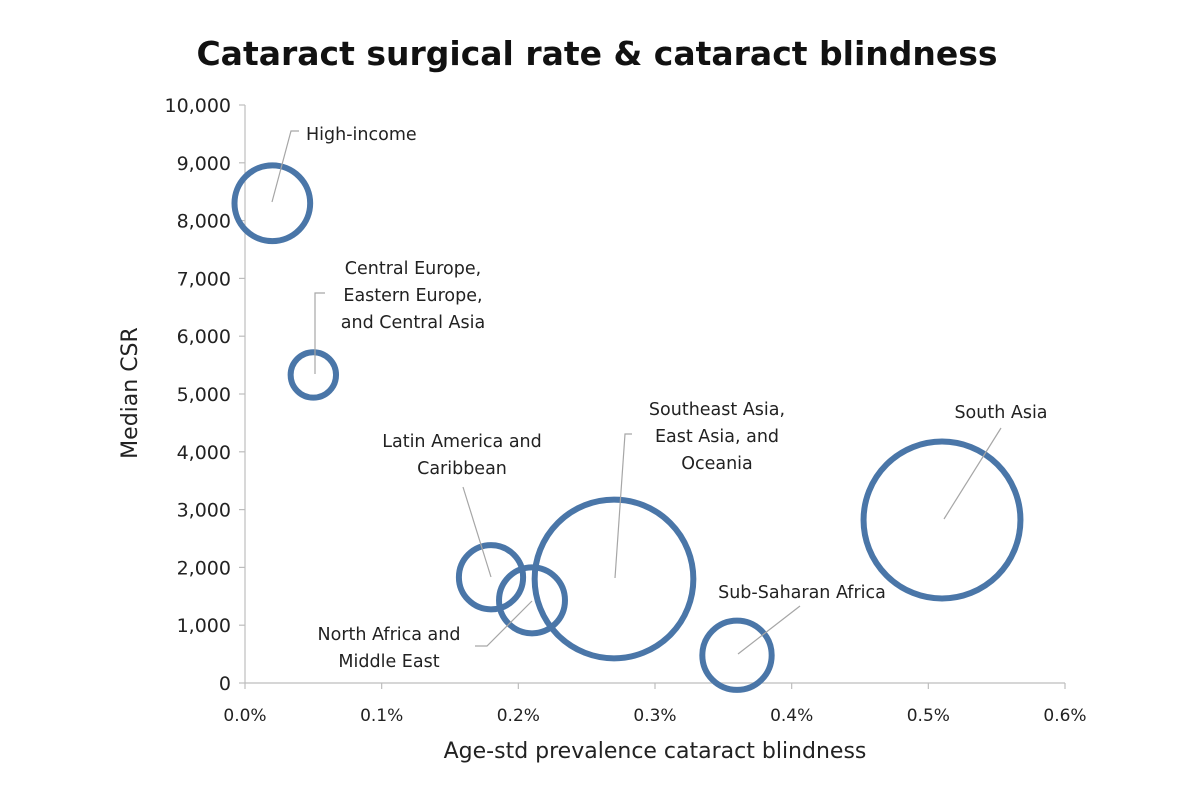 This screenshot has height=800, width=1200. Describe the element at coordinates (412, 296) in the screenshot. I see `bubble-label: Eastern Europe,` at that location.